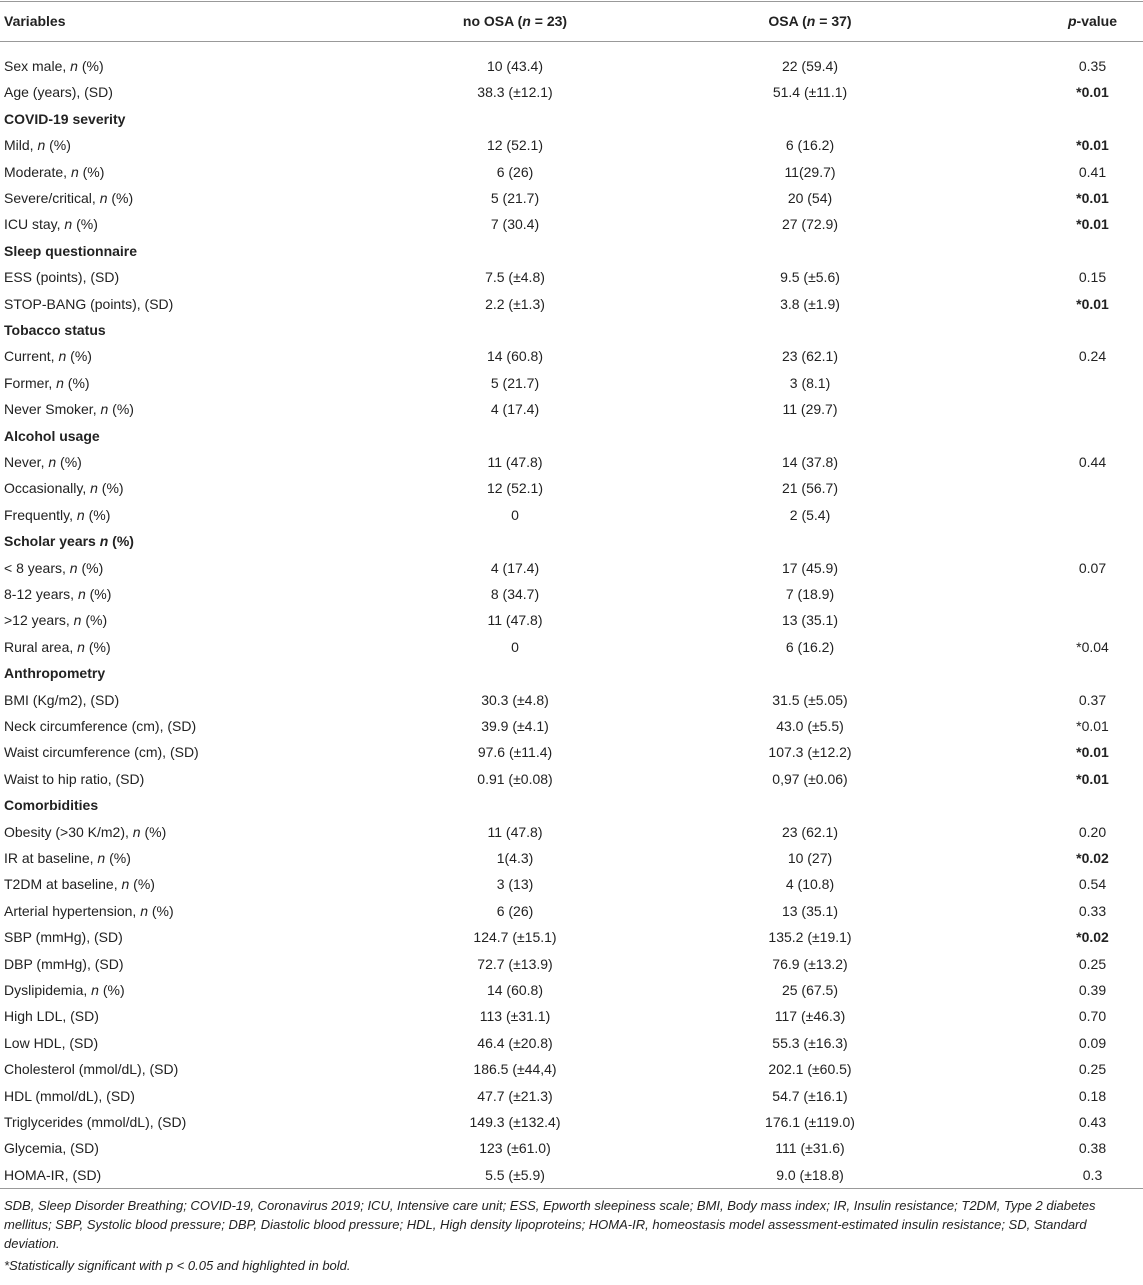  I want to click on cell-value: 25 (67.5), so click(810, 990).